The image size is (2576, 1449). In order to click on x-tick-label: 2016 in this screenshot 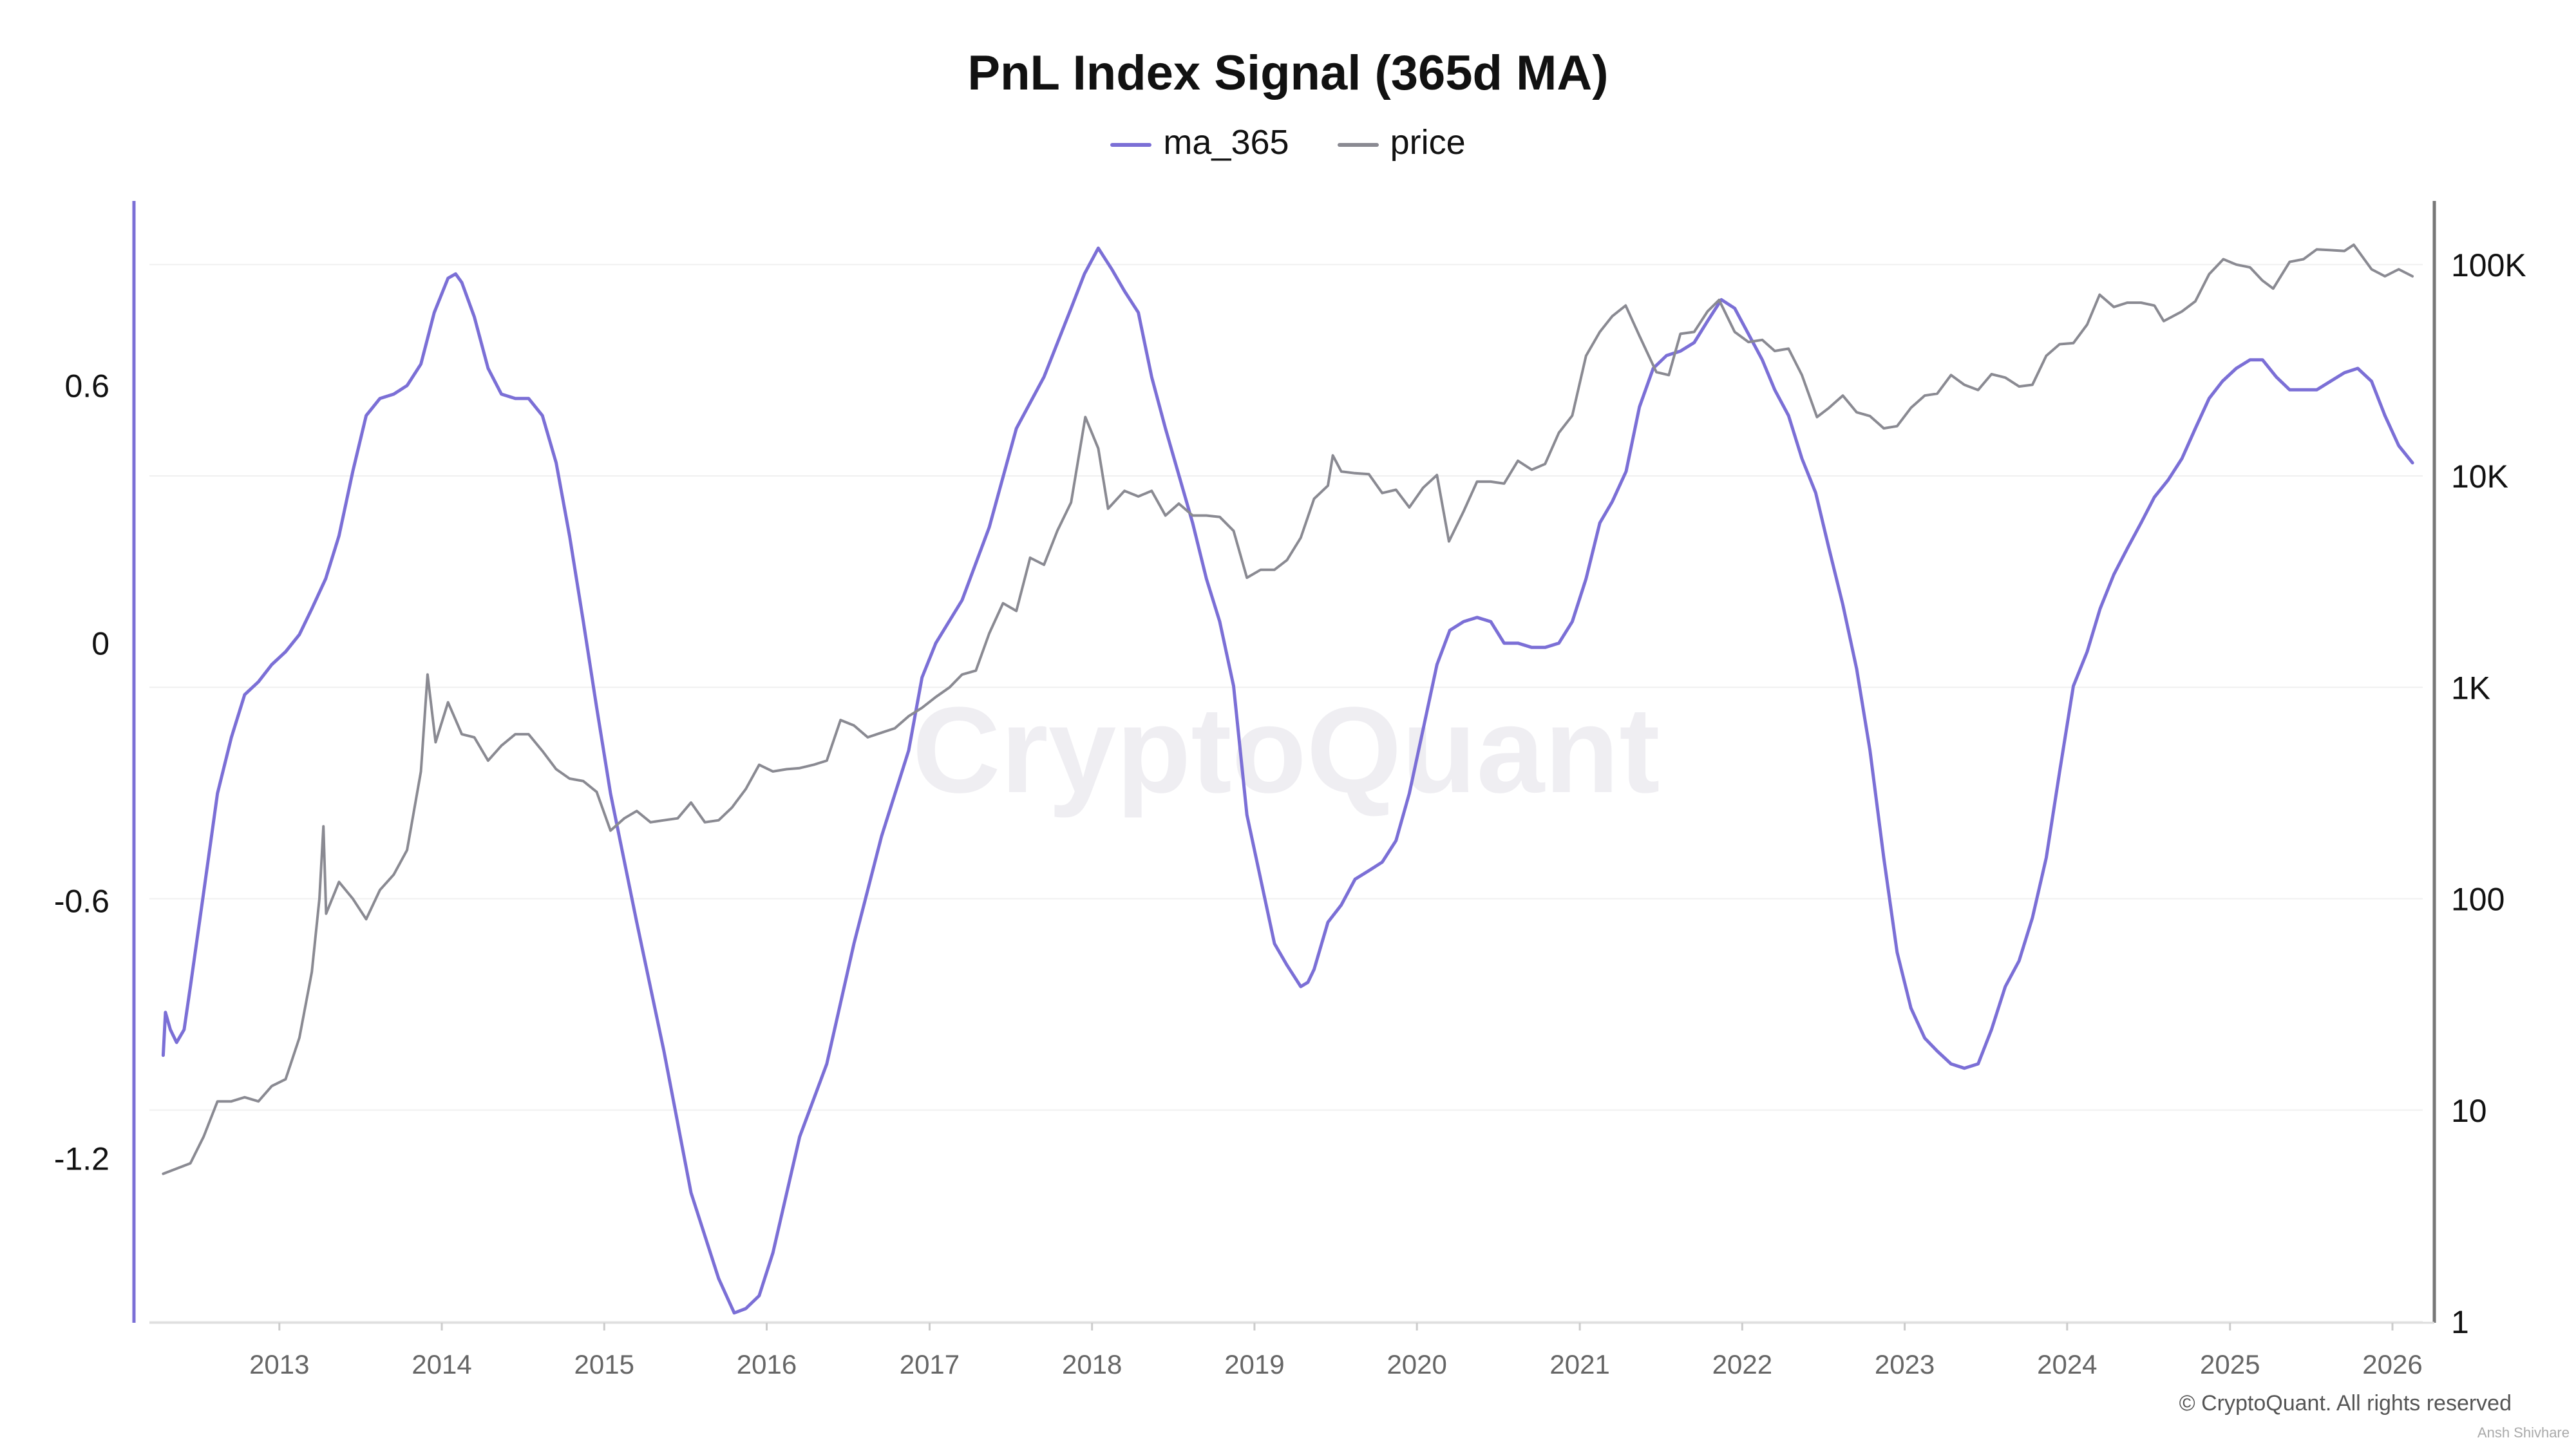, I will do `click(767, 1364)`.